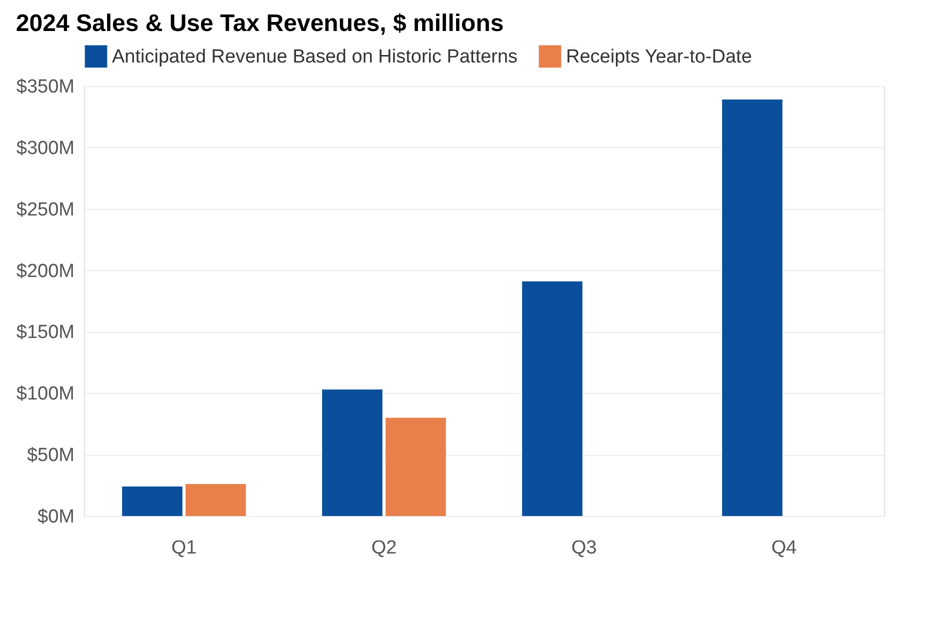  I want to click on y-tick-label: $50M, so click(50, 455).